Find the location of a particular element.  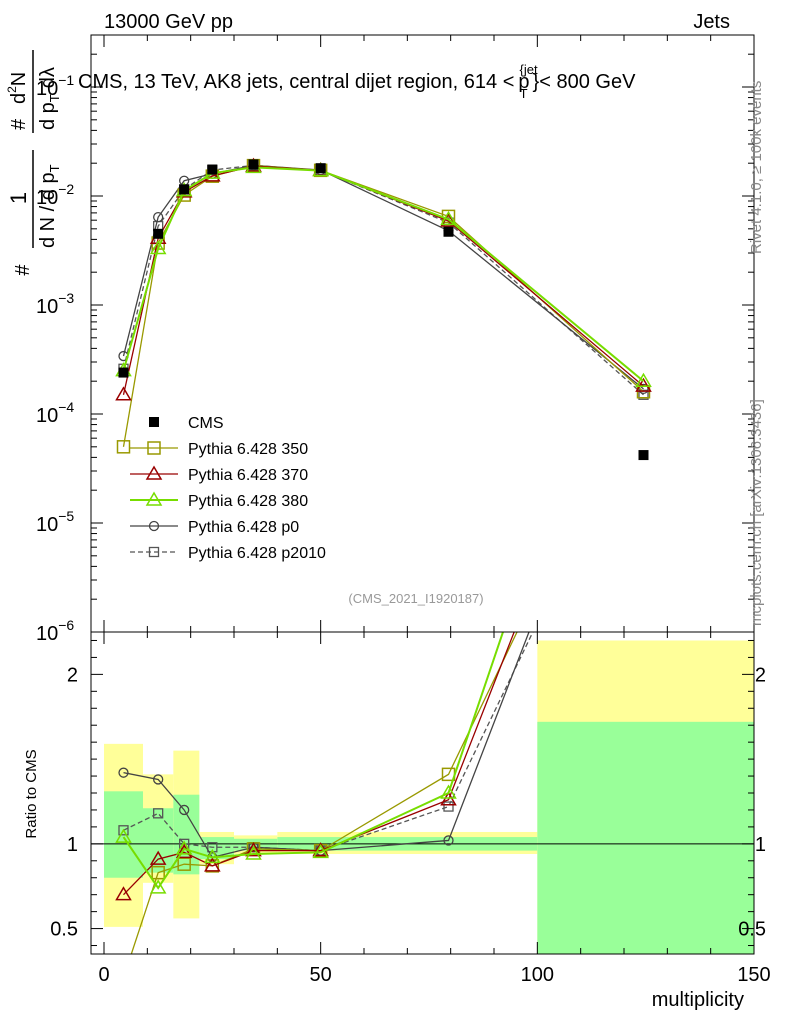

ratio-y-tick-label: 2 is located at coordinates (72, 675).